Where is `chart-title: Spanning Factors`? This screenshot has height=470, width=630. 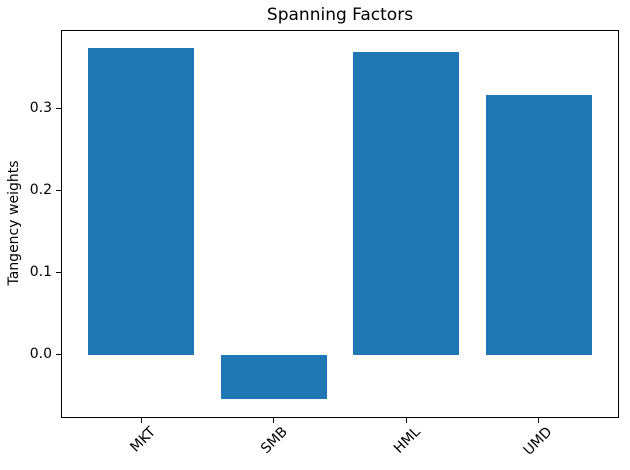
chart-title: Spanning Factors is located at coordinates (340, 15).